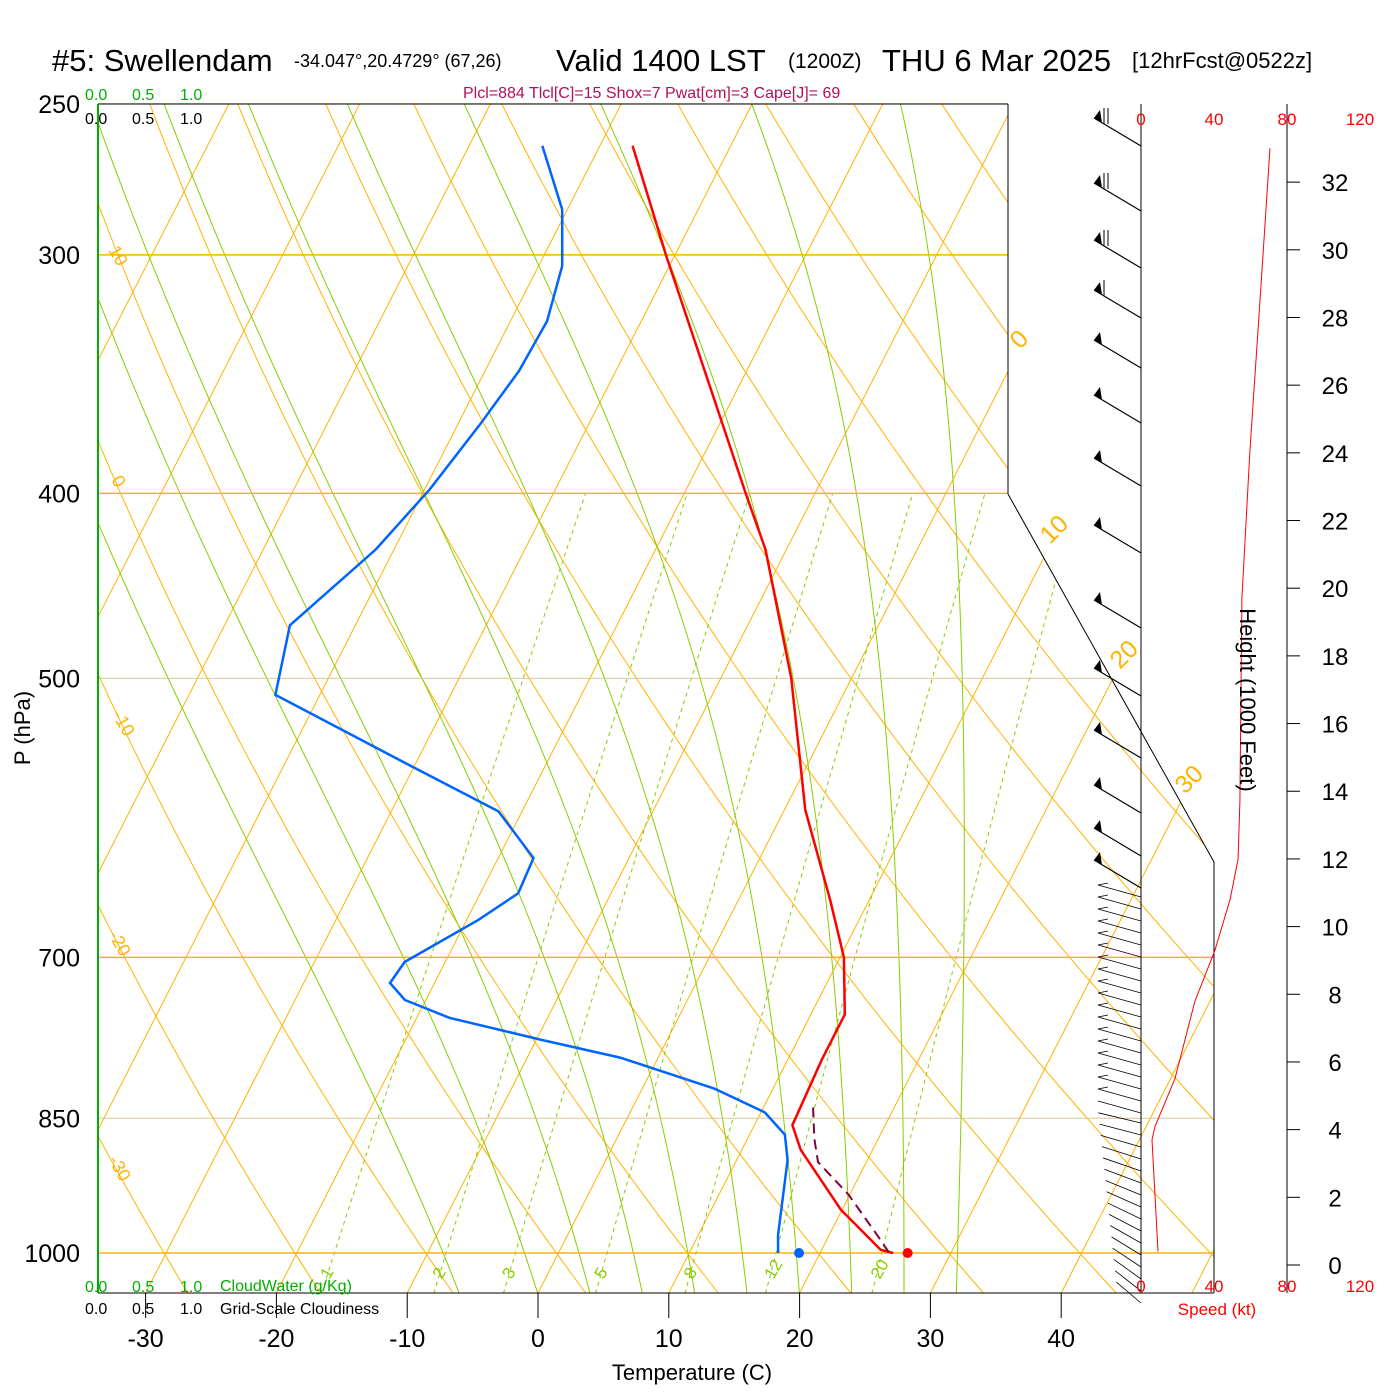 The width and height of the screenshot is (1400, 1400). Describe the element at coordinates (1335, 860) in the screenshot. I see `height-tick-label: 12` at that location.